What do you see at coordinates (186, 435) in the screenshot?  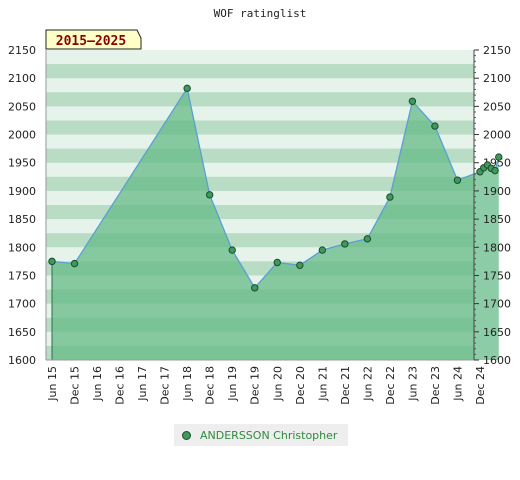 I see `legend-marker-icon` at bounding box center [186, 435].